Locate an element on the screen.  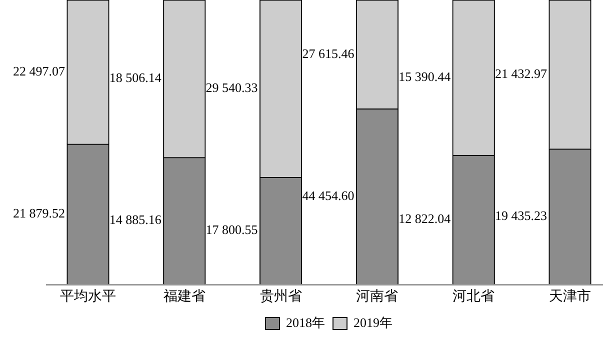
x-tick-label: 河南省 is located at coordinates (377, 296).